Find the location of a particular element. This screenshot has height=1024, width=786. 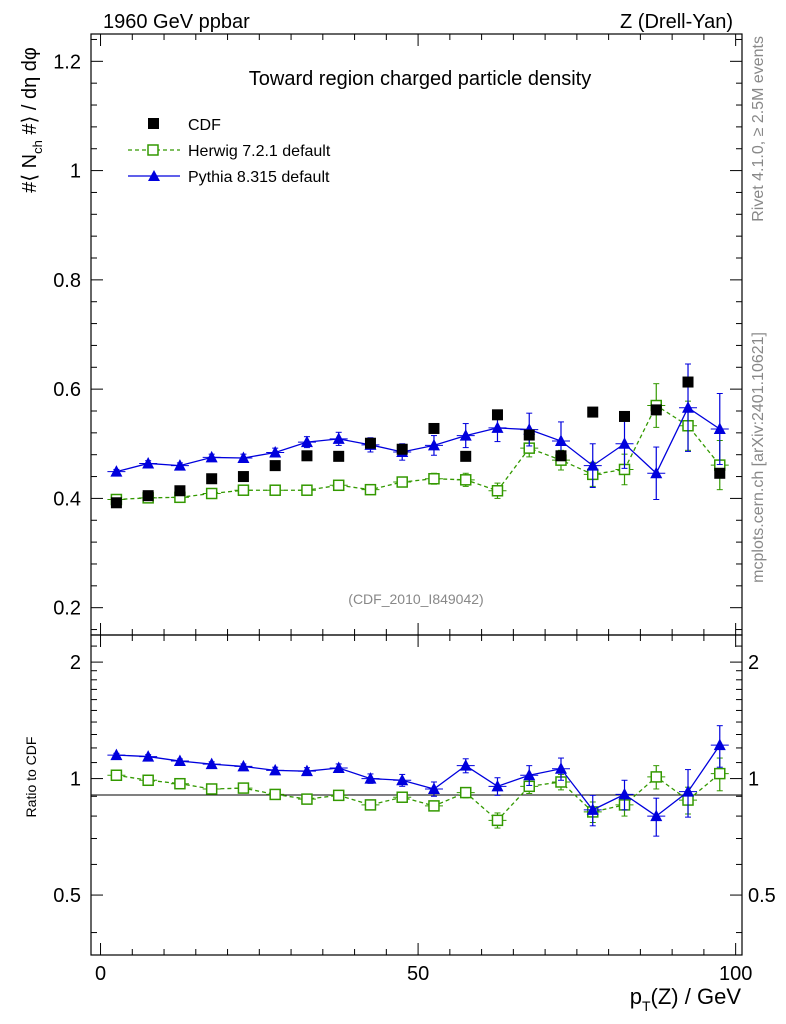

x-tick-label: 100 is located at coordinates (735, 974).